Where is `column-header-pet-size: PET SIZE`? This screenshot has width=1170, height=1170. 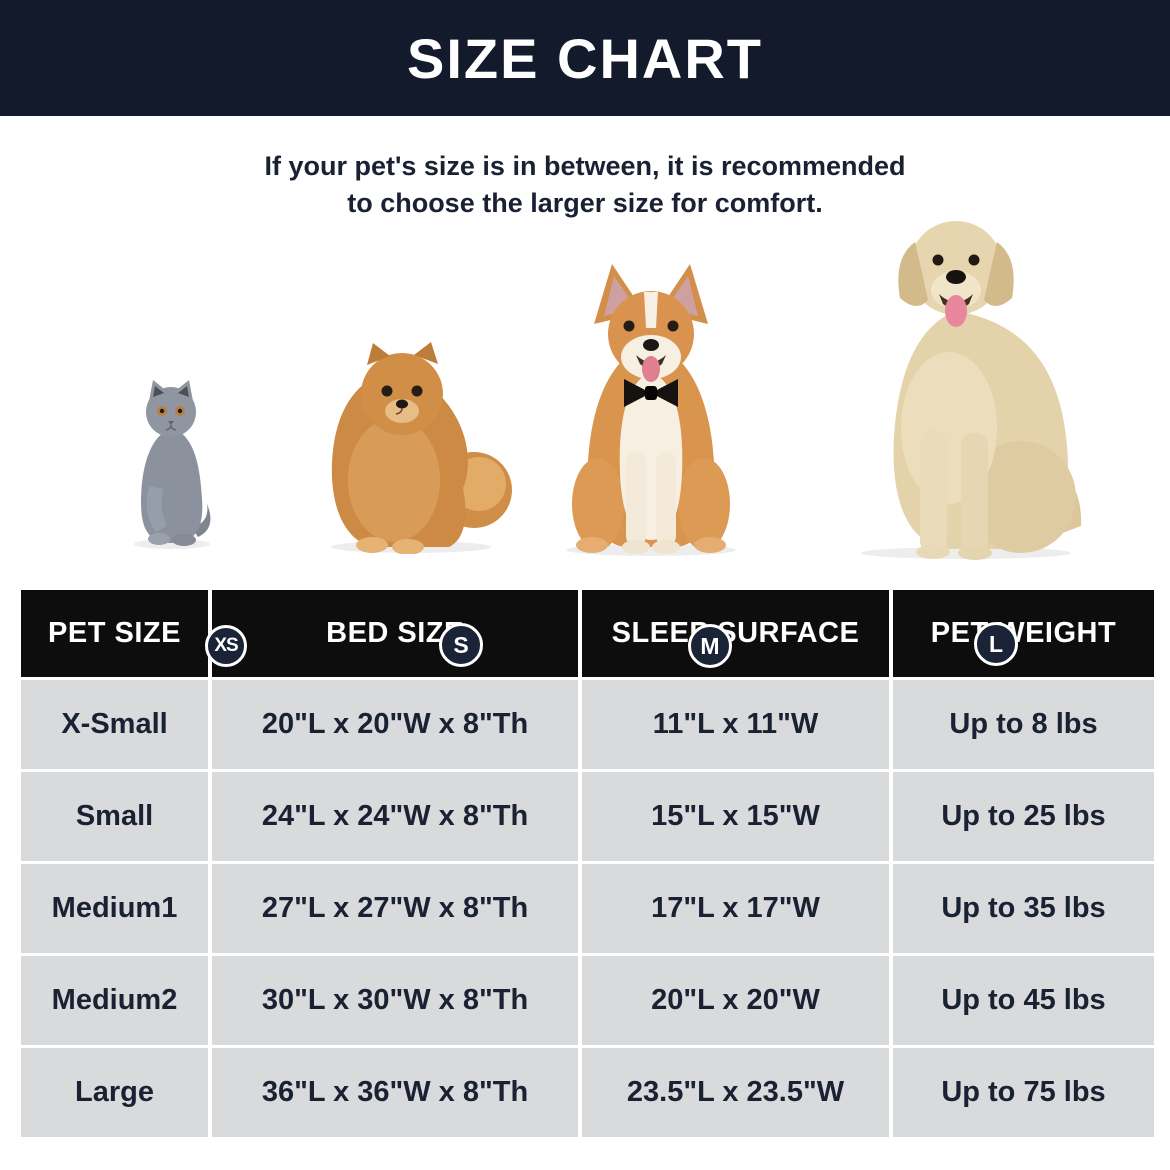
column-header-pet-size: PET SIZE is located at coordinates (114, 633).